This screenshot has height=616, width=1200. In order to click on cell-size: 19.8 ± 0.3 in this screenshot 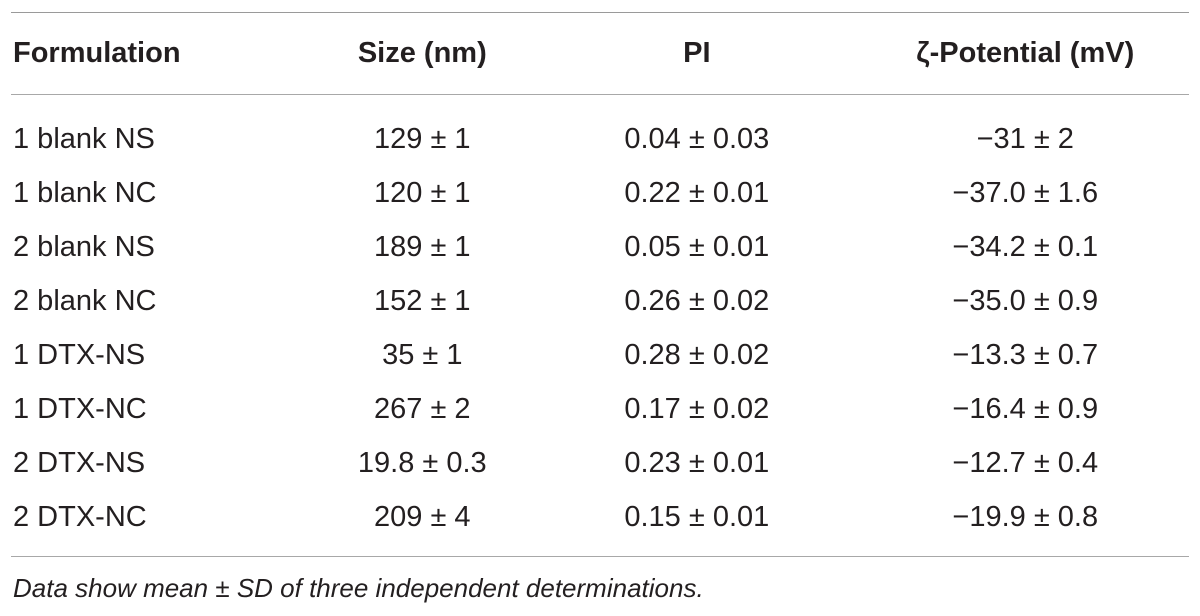, I will do `click(422, 462)`.